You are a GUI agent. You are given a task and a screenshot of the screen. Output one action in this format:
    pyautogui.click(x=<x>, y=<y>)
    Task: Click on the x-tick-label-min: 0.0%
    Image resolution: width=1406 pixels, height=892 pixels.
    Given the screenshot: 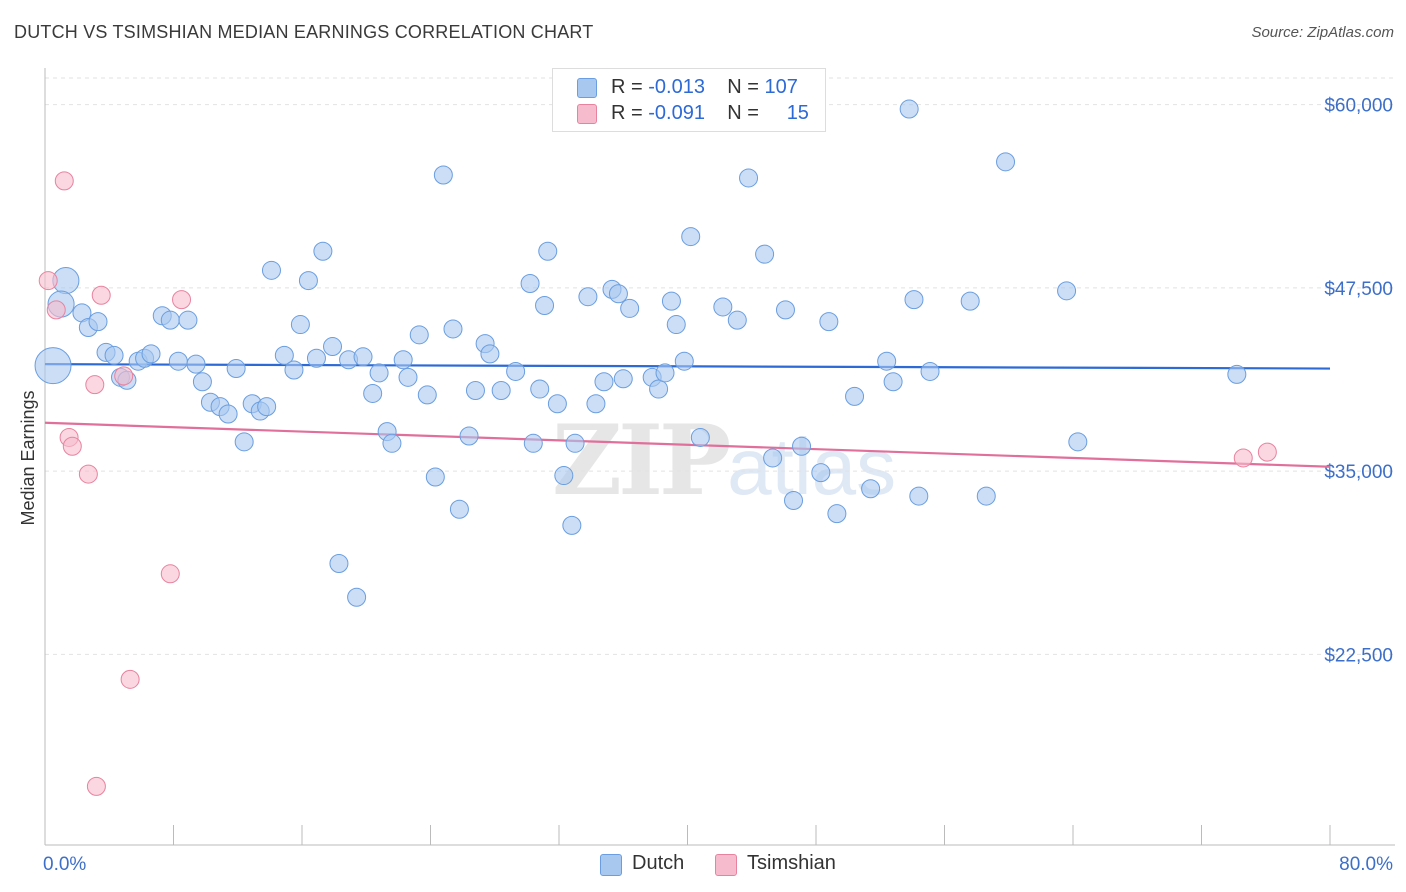 What is the action you would take?
    pyautogui.click(x=64, y=864)
    